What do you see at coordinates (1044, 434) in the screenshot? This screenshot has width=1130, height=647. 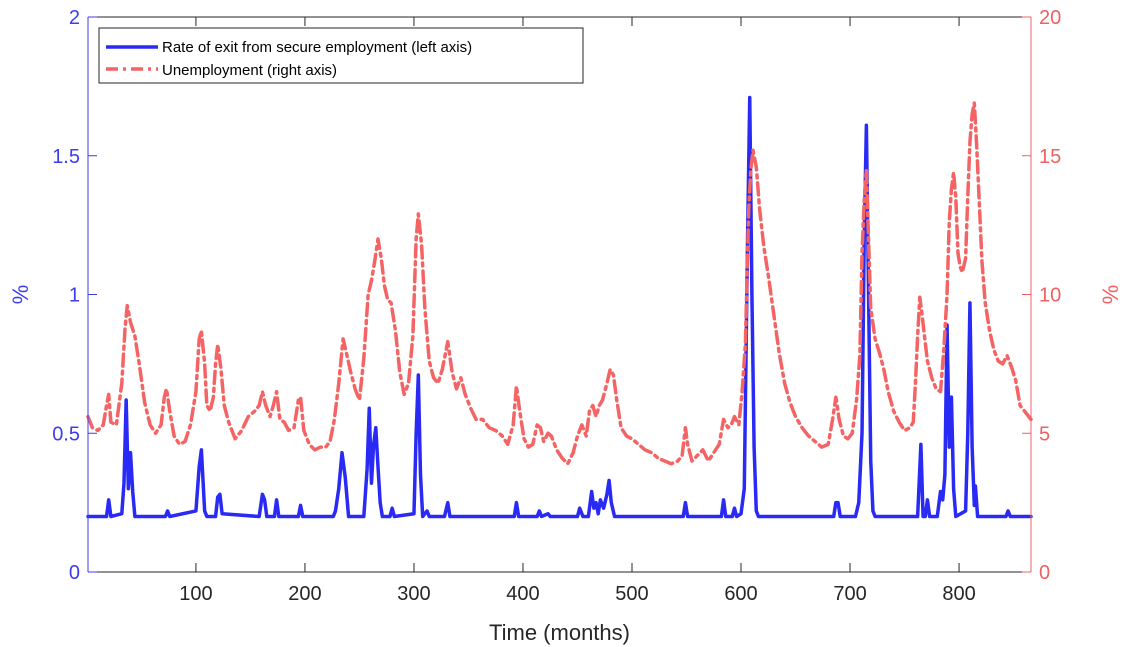 I see `y-tick-label-right: 5` at bounding box center [1044, 434].